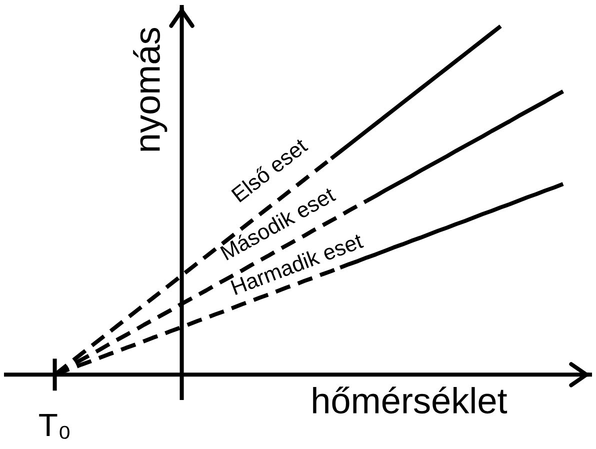 The image size is (596, 449). I want to click on y-axis-title: nyomás, so click(150, 89).